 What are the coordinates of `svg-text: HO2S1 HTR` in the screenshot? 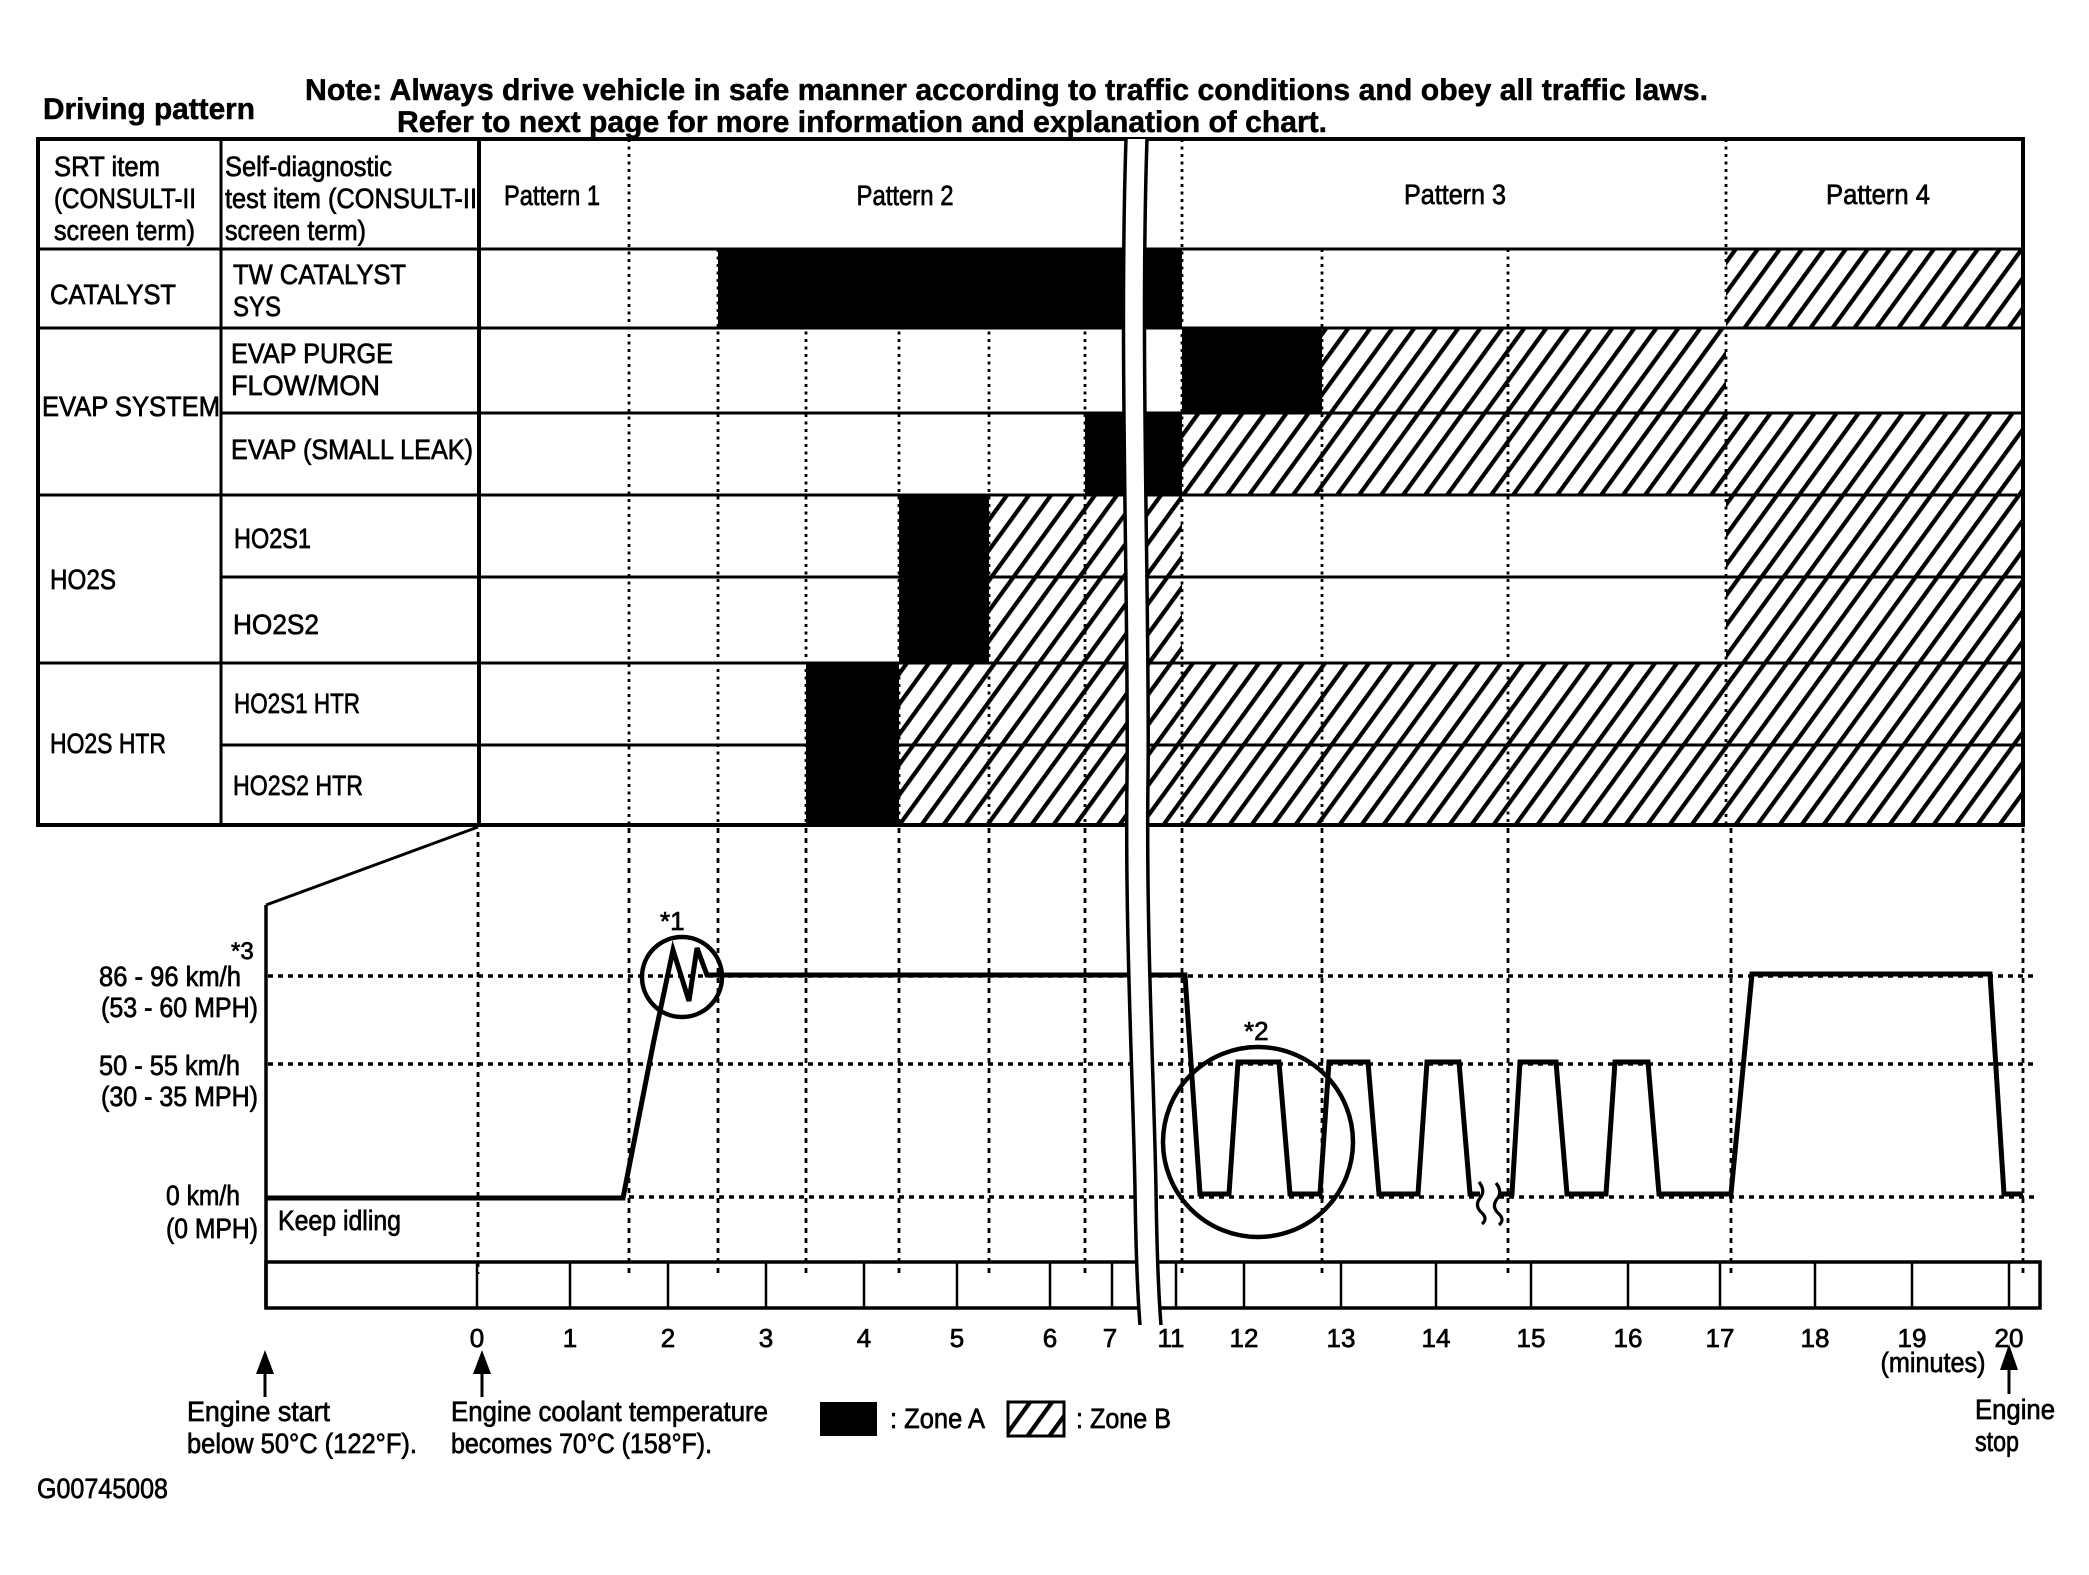 It's located at (297, 703).